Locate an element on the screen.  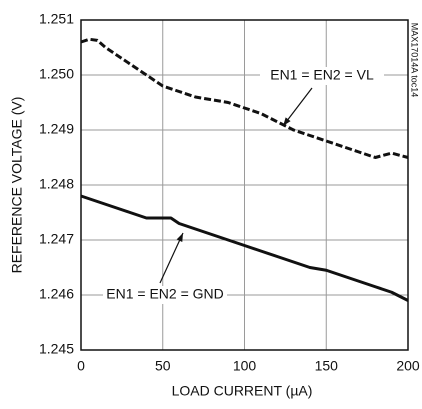
side-note: MAX17014A toc14 is located at coordinates (415, 60).